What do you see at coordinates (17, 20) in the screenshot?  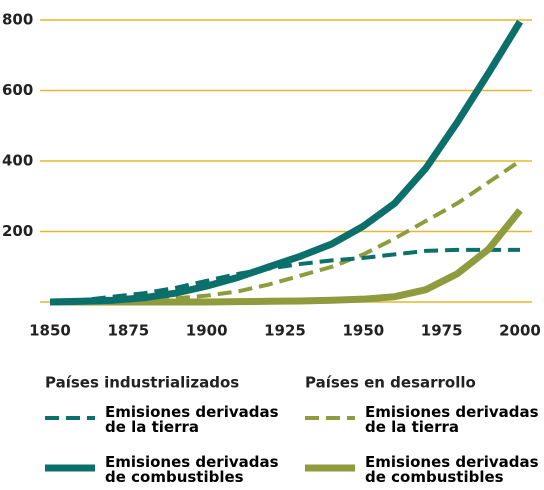 I see `y-tick-label: 800` at bounding box center [17, 20].